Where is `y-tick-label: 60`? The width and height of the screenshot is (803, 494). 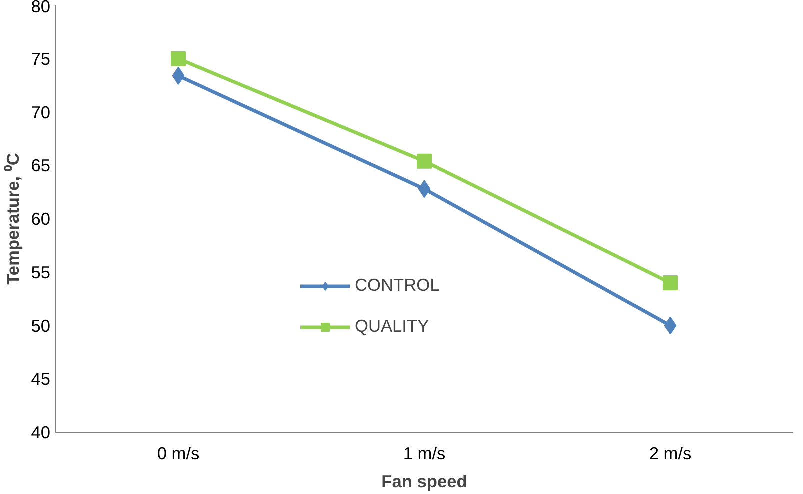 y-tick-label: 60 is located at coordinates (41, 219).